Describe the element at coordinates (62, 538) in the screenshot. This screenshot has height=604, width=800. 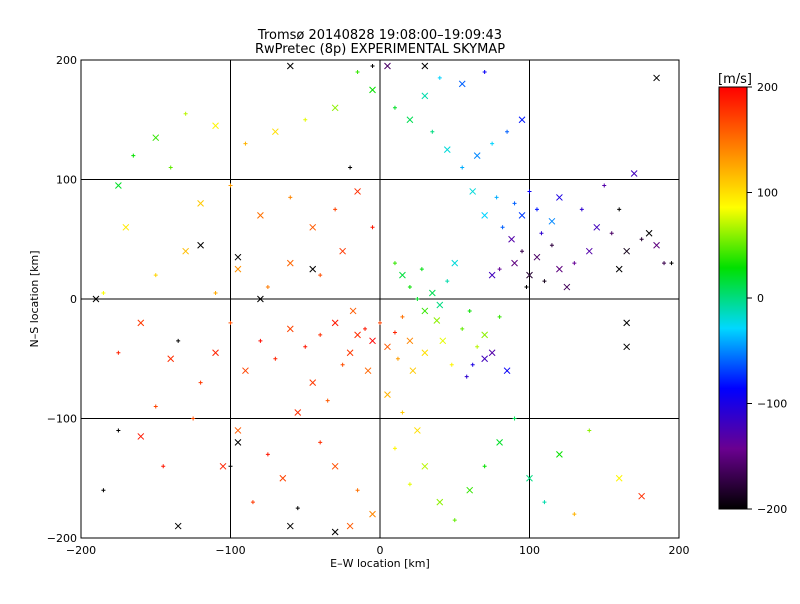
I see `y-tick-label: −200` at that location.